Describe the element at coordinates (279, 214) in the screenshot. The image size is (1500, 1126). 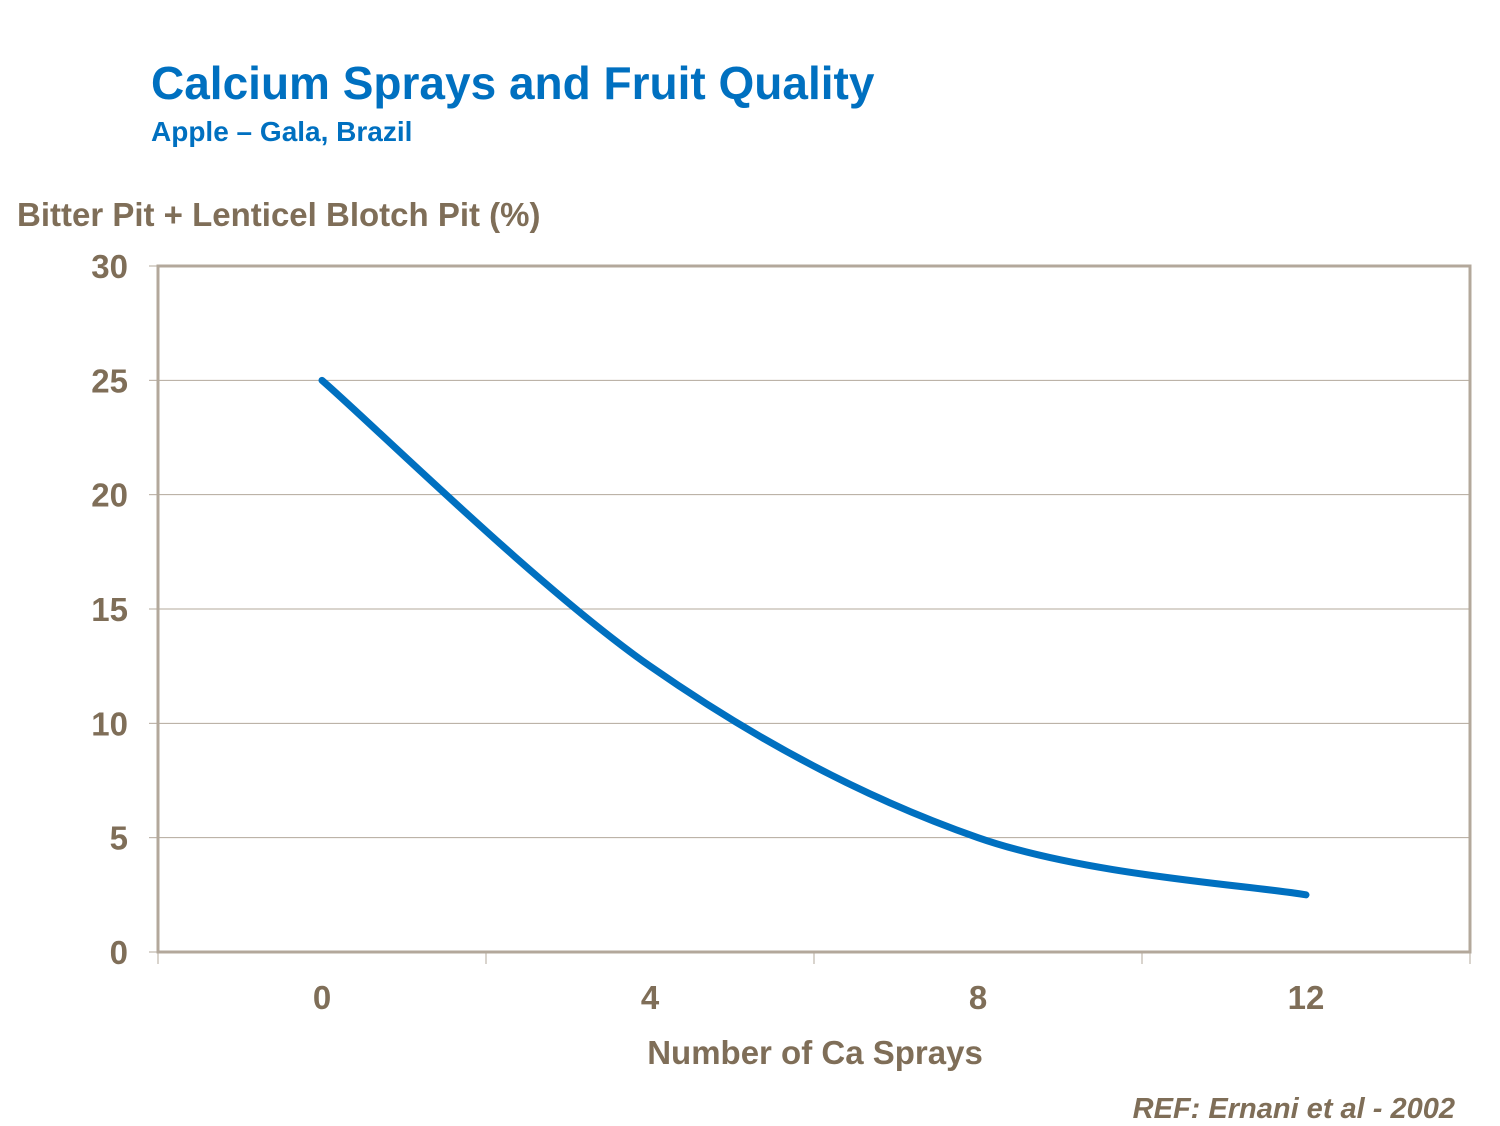
I see `y-axis-label: Bitter Pit + Lenticel Blotch Pit (%)` at that location.